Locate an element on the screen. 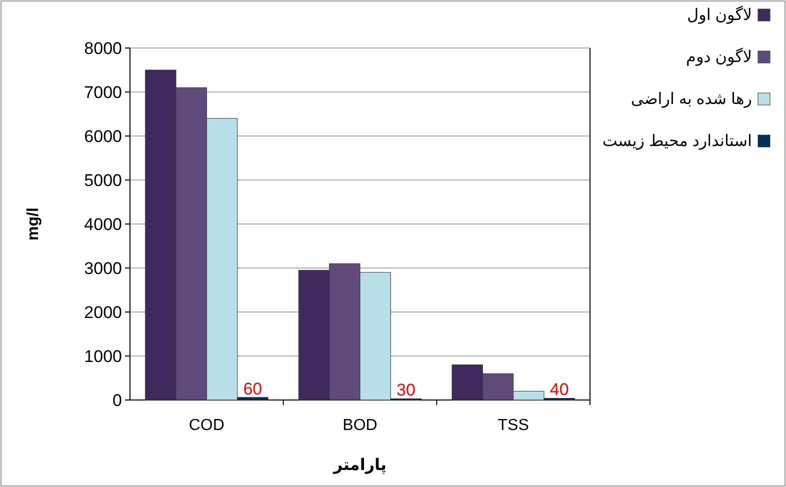 The image size is (786, 487). x-tick-label: BOD is located at coordinates (360, 425).